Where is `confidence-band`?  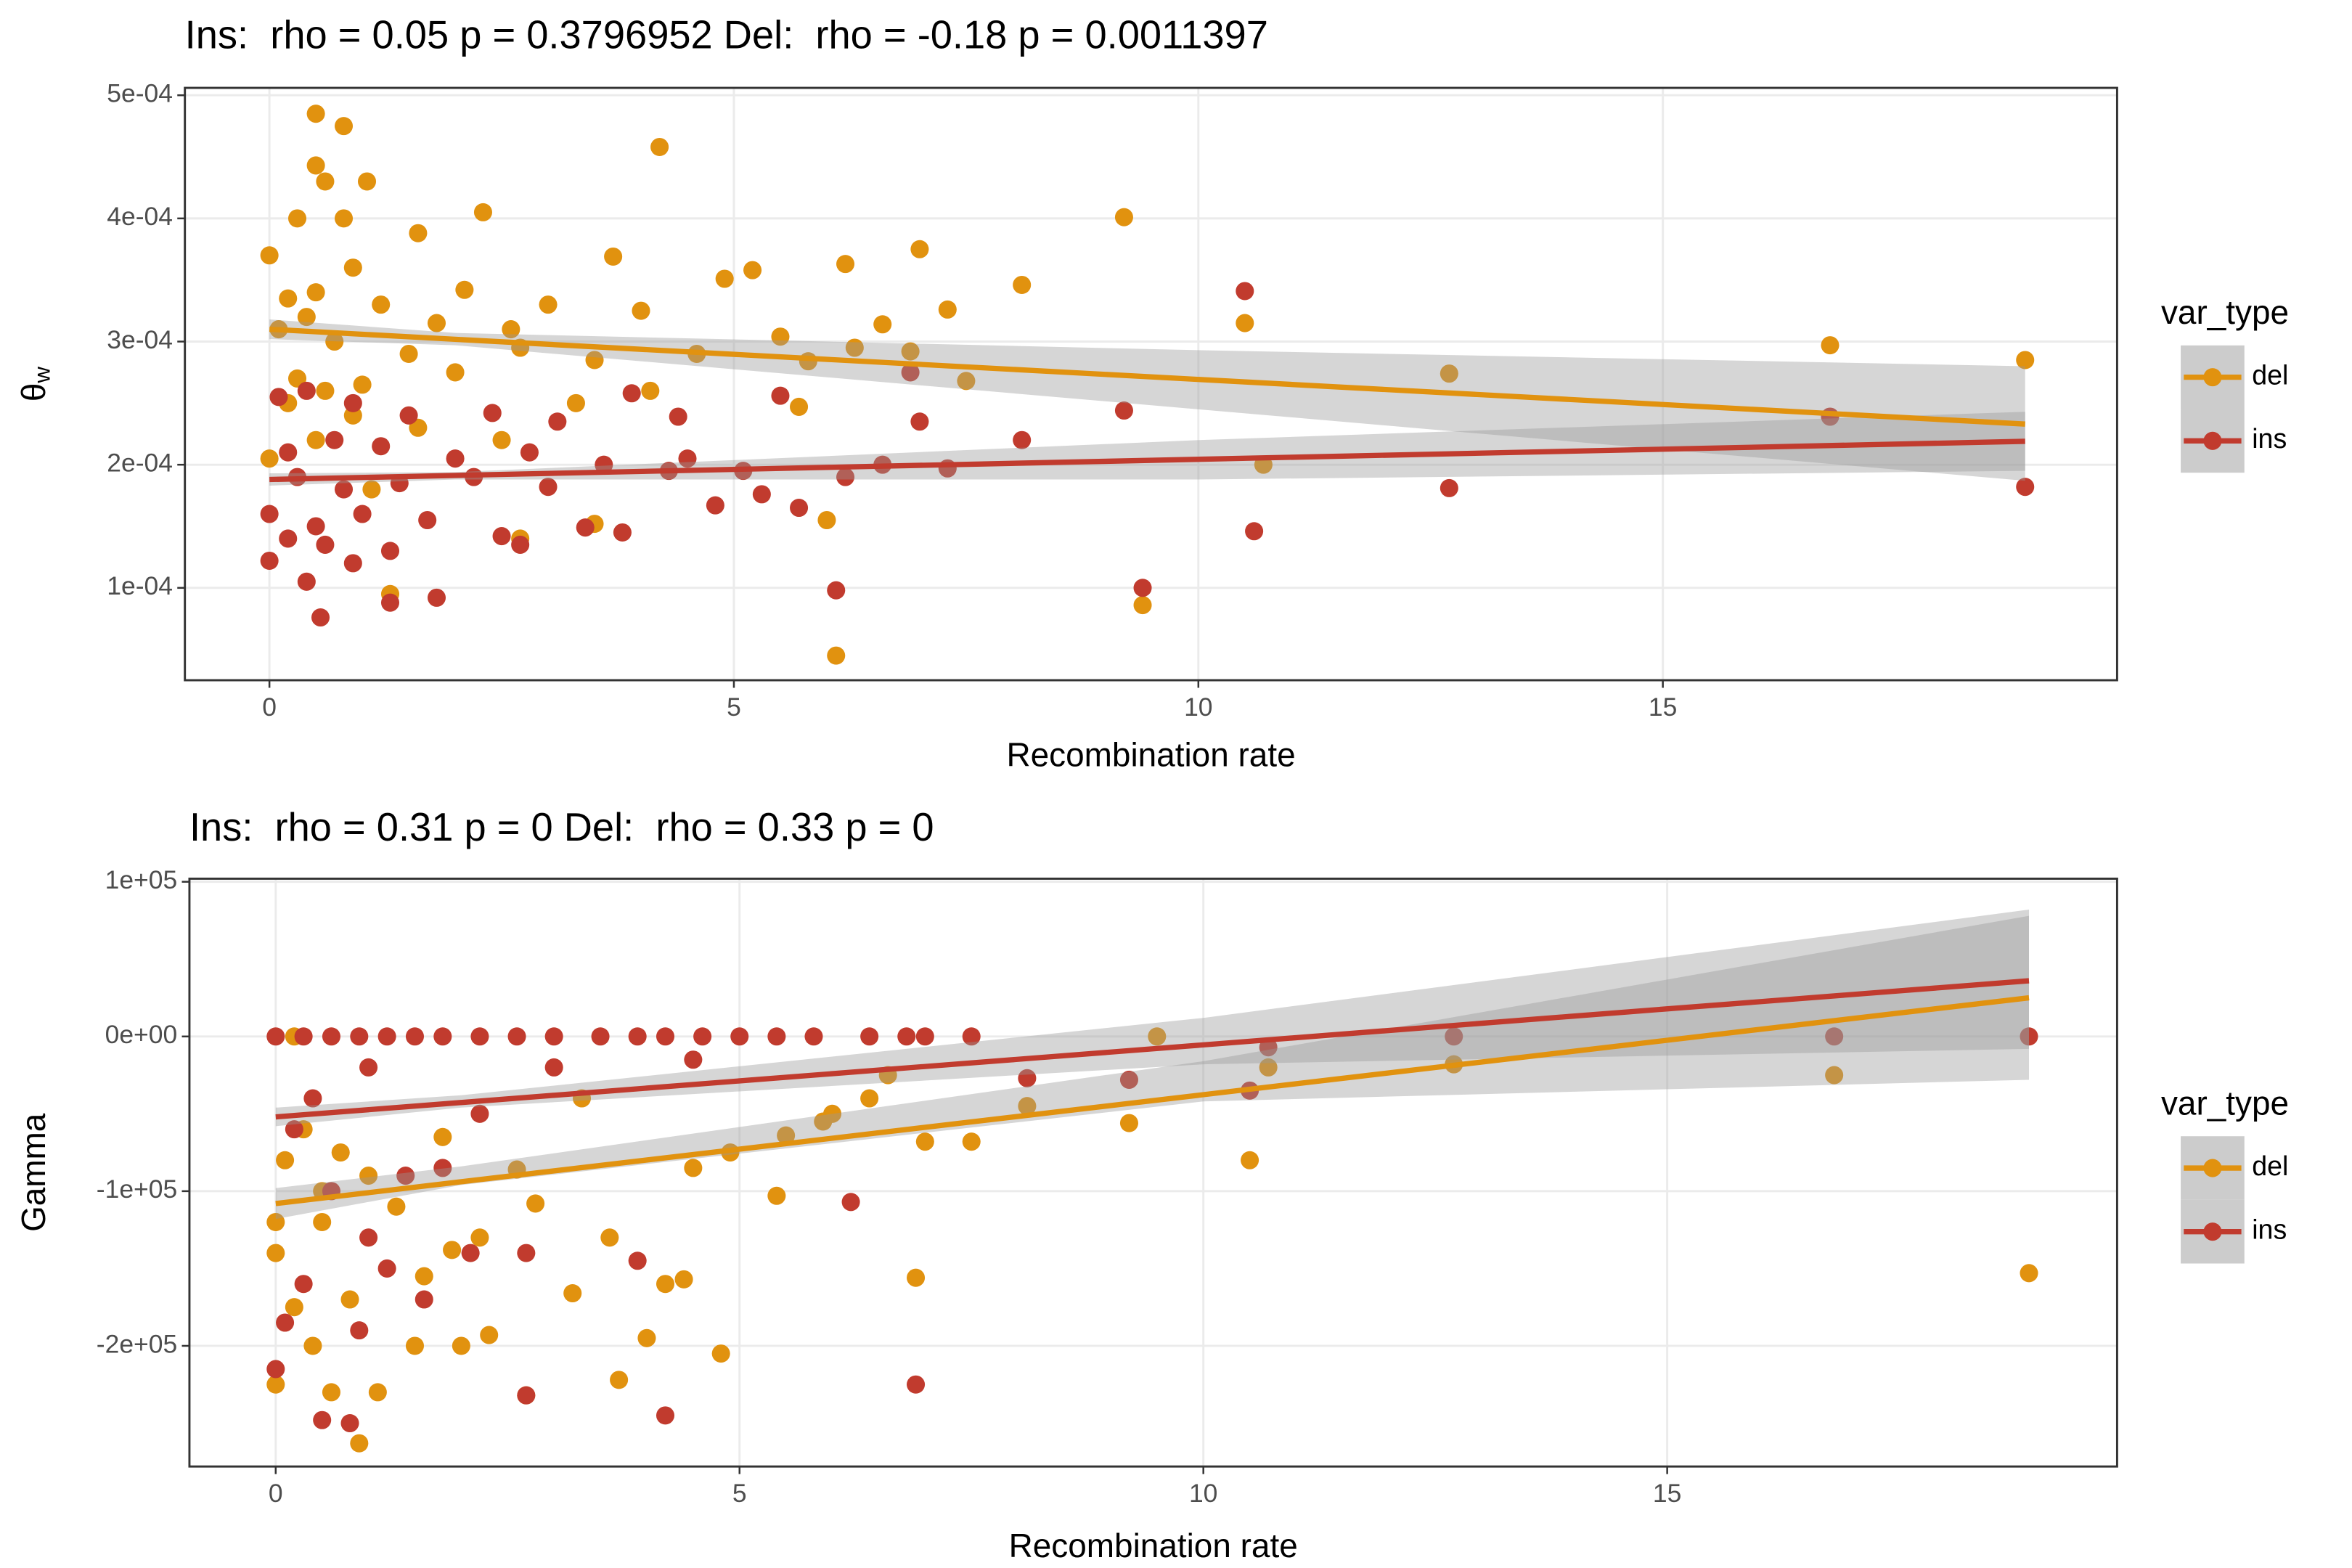
confidence-band is located at coordinates (1147, 449).